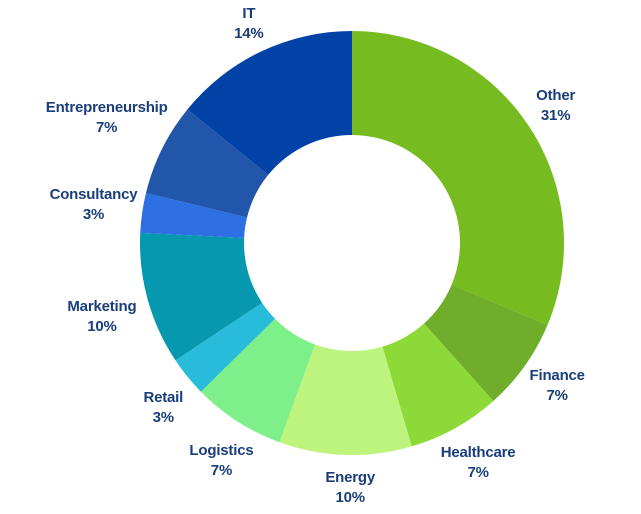  I want to click on slice-label-name: IT, so click(249, 13).